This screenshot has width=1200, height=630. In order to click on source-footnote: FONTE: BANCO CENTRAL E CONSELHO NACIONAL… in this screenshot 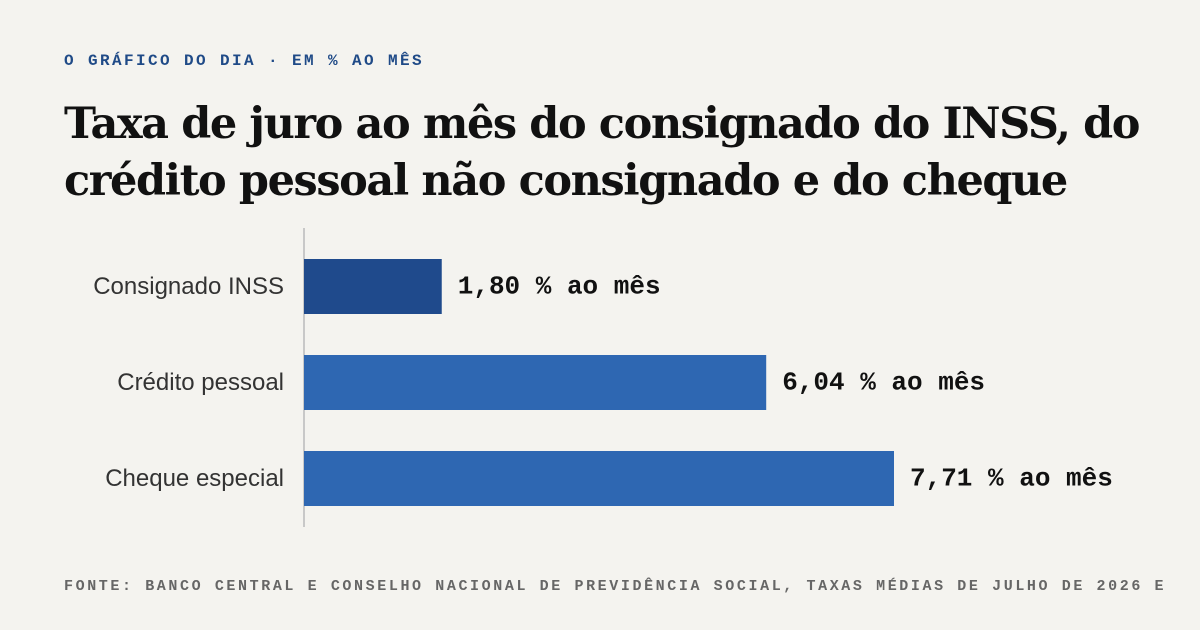, I will do `click(615, 586)`.